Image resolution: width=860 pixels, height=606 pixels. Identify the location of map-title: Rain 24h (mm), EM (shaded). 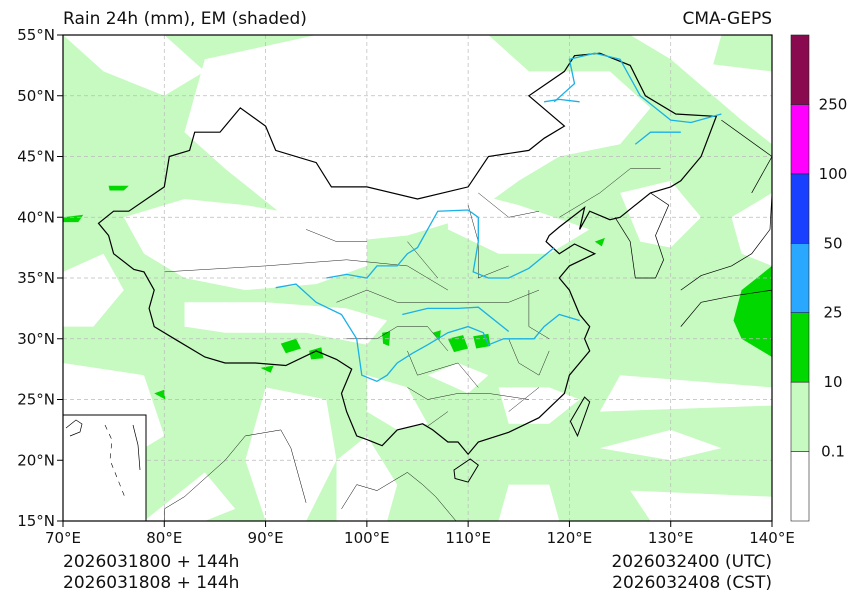
(185, 19).